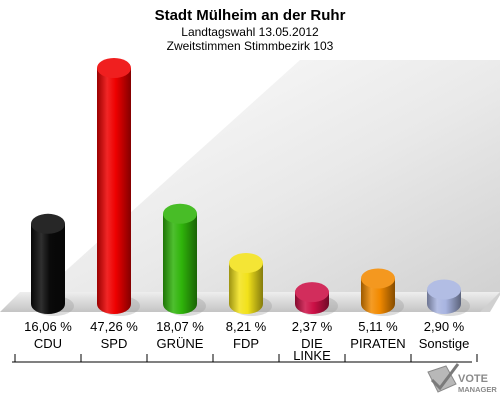  I want to click on value-label: 16,06 %, so click(48, 326).